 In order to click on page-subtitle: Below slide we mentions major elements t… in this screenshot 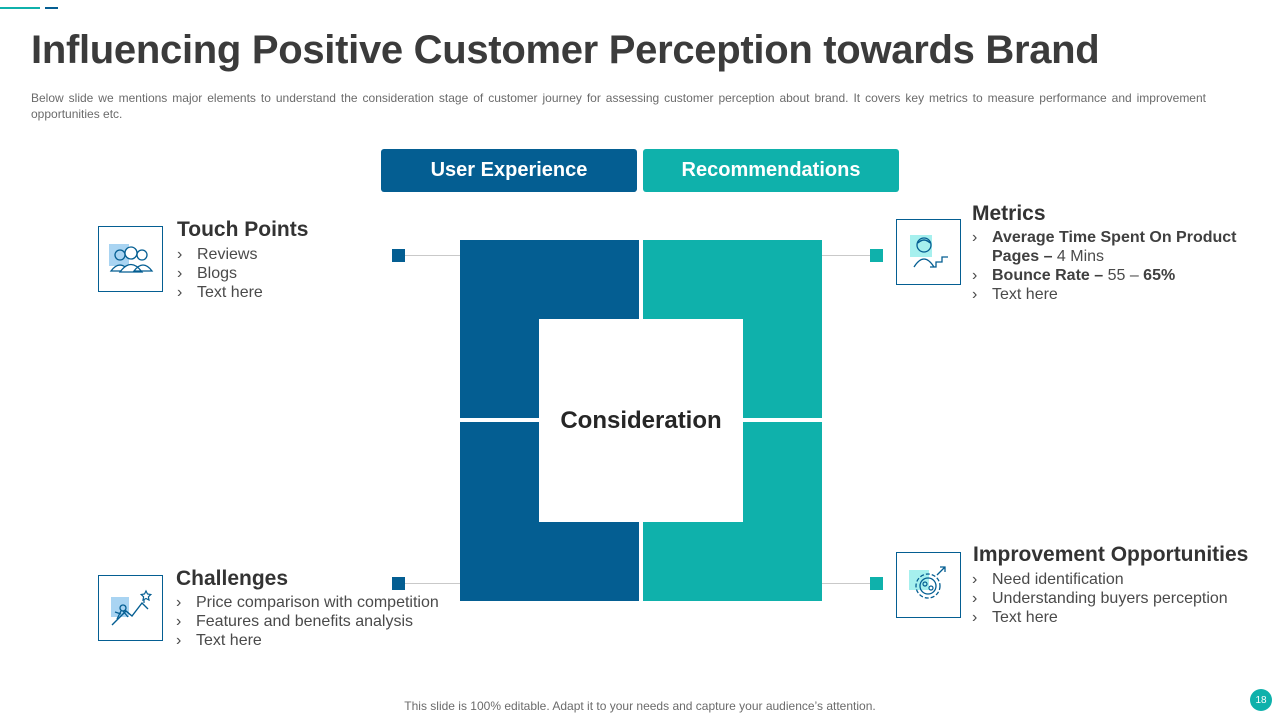, I will do `click(618, 106)`.